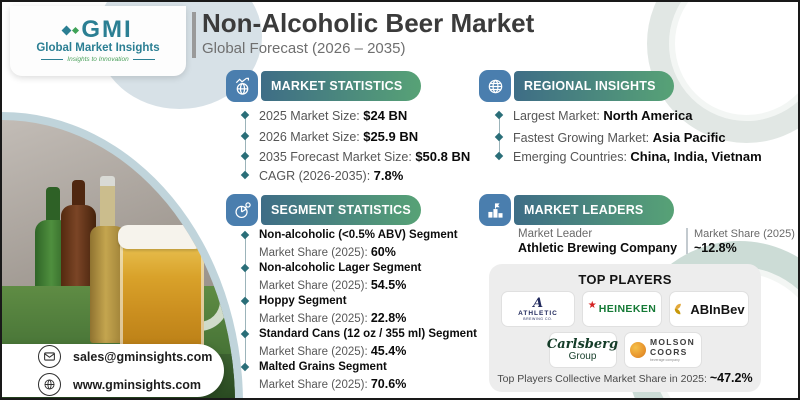 The image size is (800, 400). Describe the element at coordinates (582, 356) in the screenshot. I see `carlsberg-subtext: Group` at that location.